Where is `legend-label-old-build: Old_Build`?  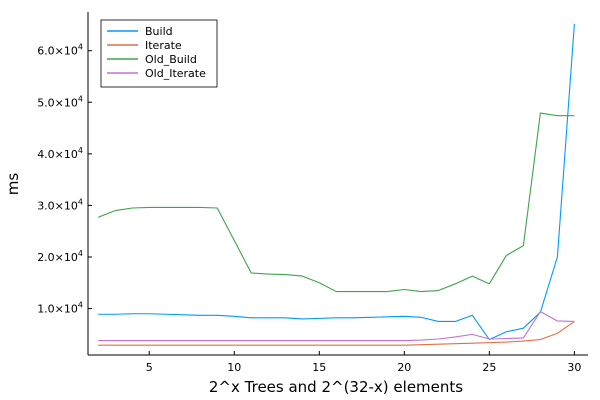
legend-label-old-build: Old_Build is located at coordinates (171, 59).